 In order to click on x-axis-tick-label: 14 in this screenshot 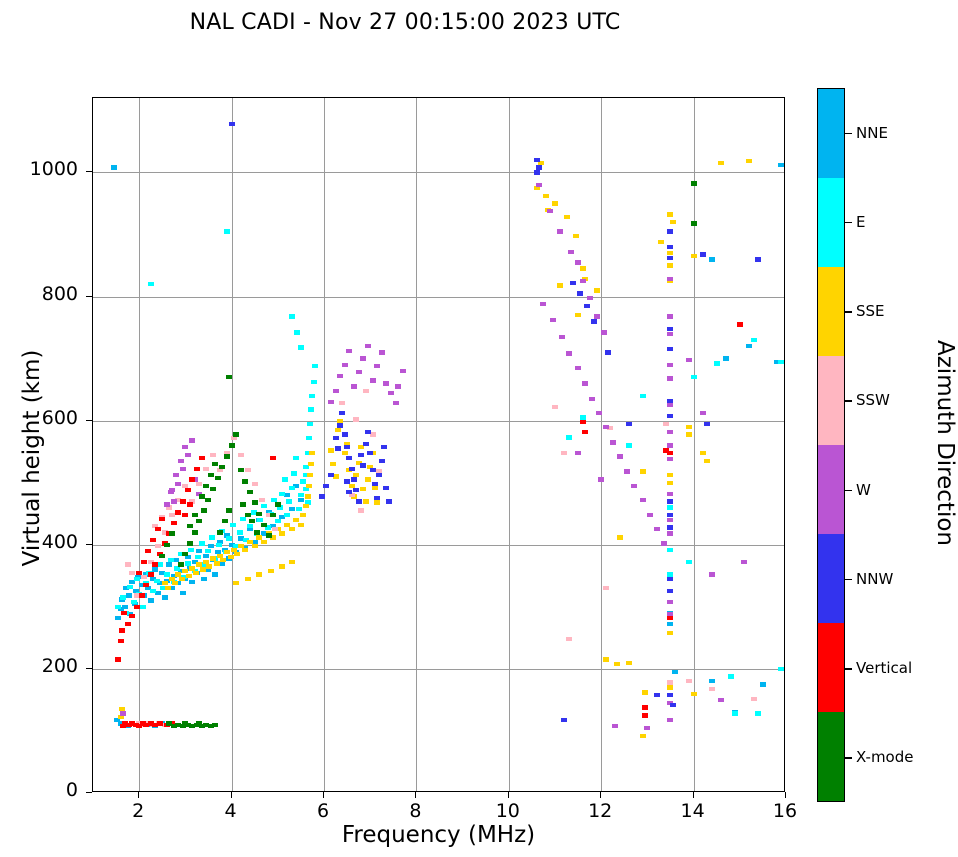, I will do `click(692, 811)`.